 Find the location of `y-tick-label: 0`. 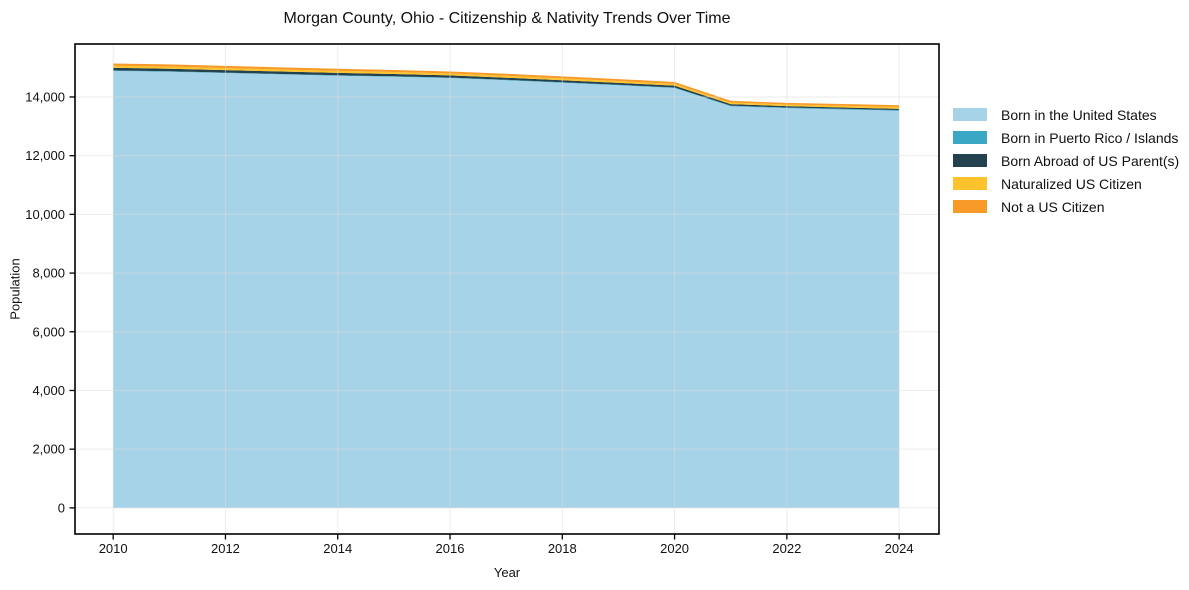

y-tick-label: 0 is located at coordinates (61, 507).